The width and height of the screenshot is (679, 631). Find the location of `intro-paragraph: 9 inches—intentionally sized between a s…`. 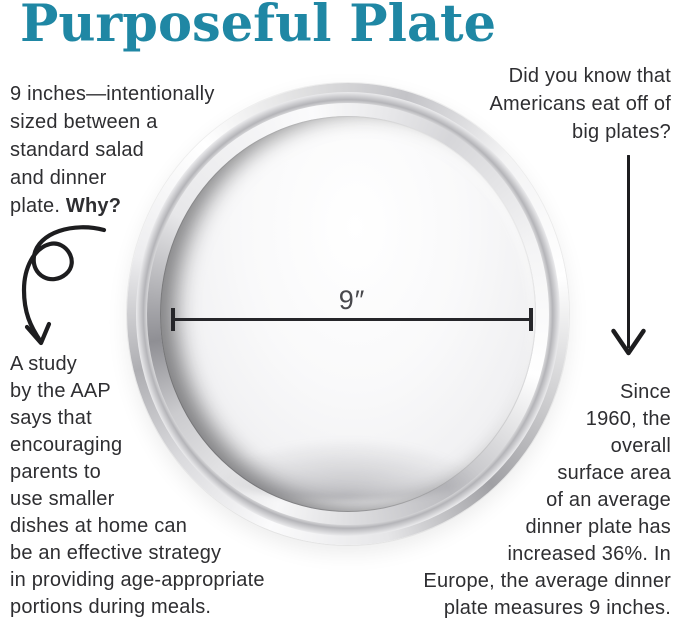

intro-paragraph: 9 inches—intentionally sized between a s… is located at coordinates (112, 150).